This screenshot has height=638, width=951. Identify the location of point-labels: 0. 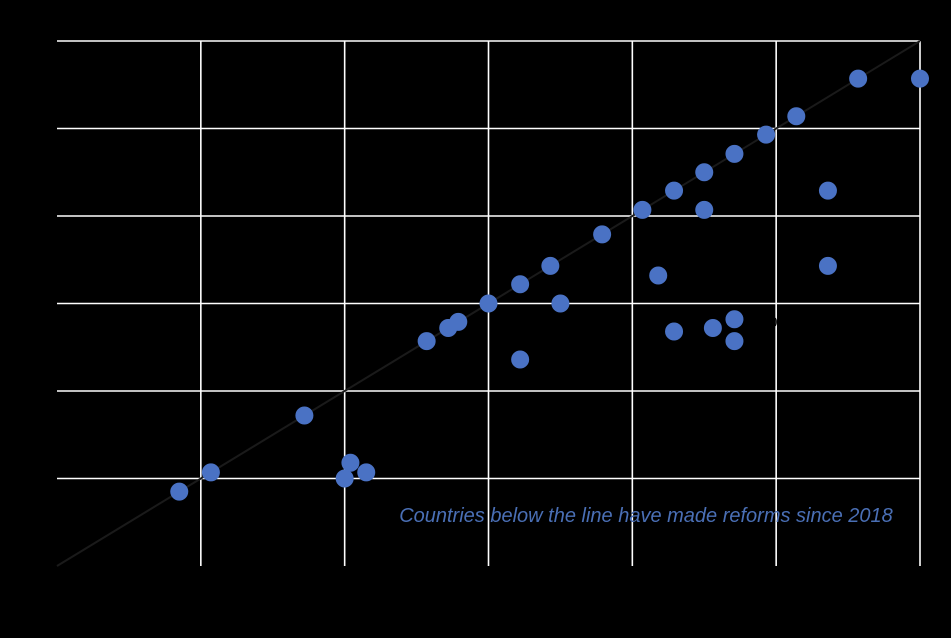
(773, 322).